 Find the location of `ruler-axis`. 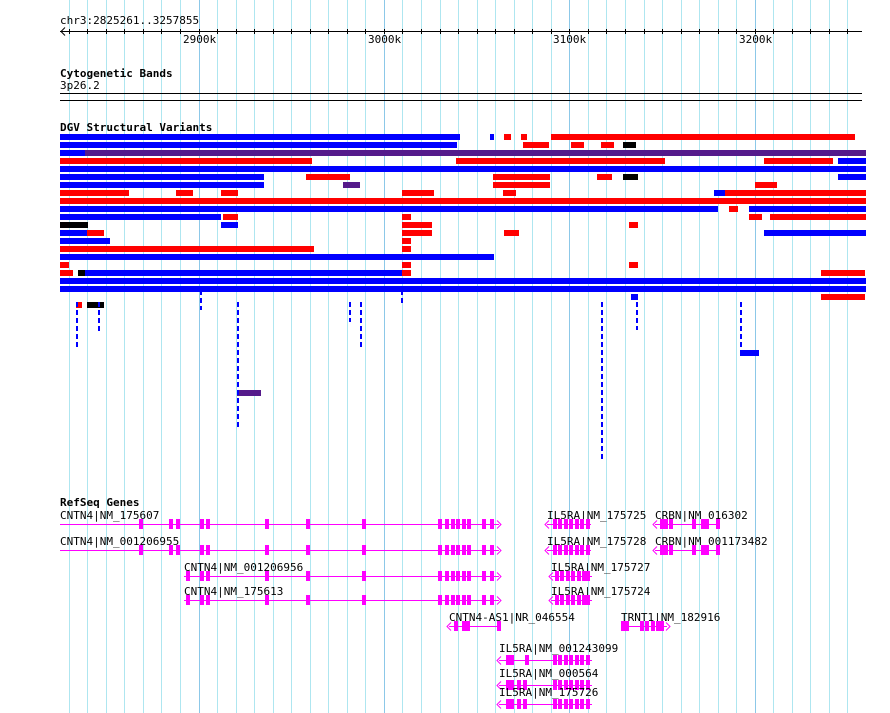

ruler-axis is located at coordinates (461, 31).